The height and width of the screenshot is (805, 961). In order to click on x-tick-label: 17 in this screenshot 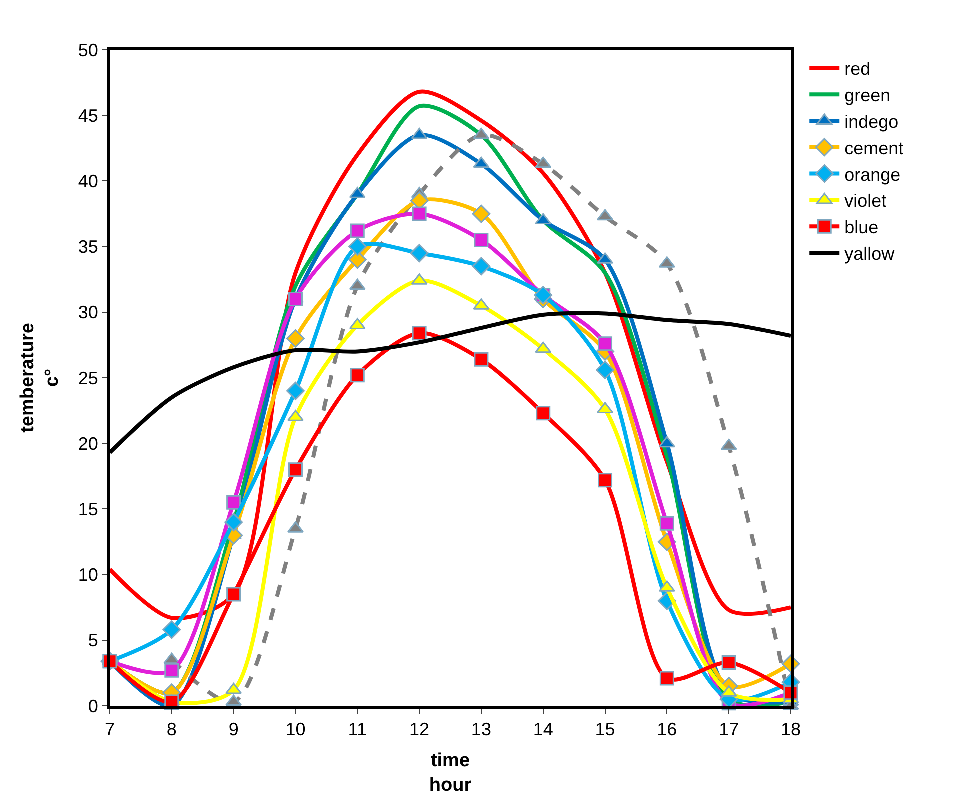, I will do `click(729, 730)`.